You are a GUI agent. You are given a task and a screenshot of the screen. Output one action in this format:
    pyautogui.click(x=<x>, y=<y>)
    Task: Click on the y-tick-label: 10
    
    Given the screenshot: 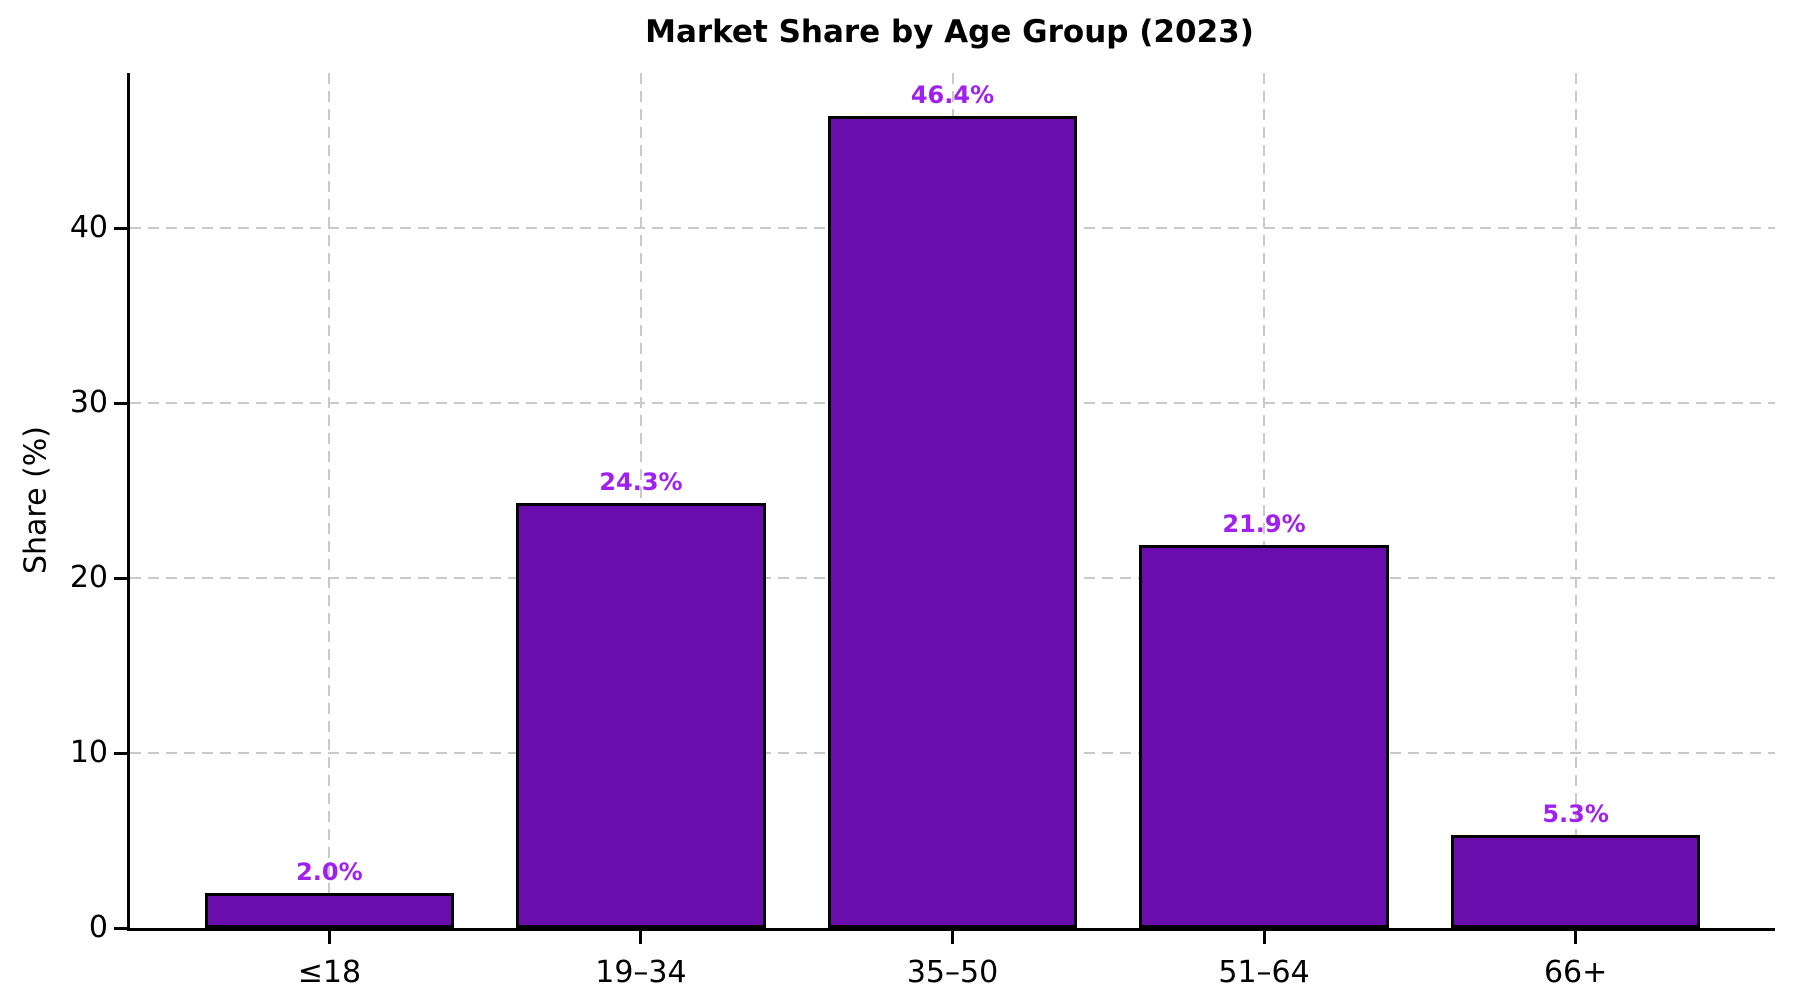 What is the action you would take?
    pyautogui.click(x=88, y=752)
    